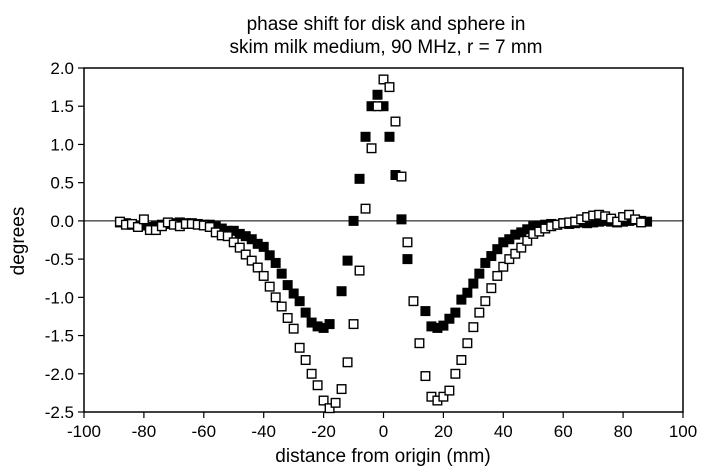 This screenshot has width=715, height=469. Describe the element at coordinates (62, 144) in the screenshot. I see `y-tick-label: 1.0` at that location.